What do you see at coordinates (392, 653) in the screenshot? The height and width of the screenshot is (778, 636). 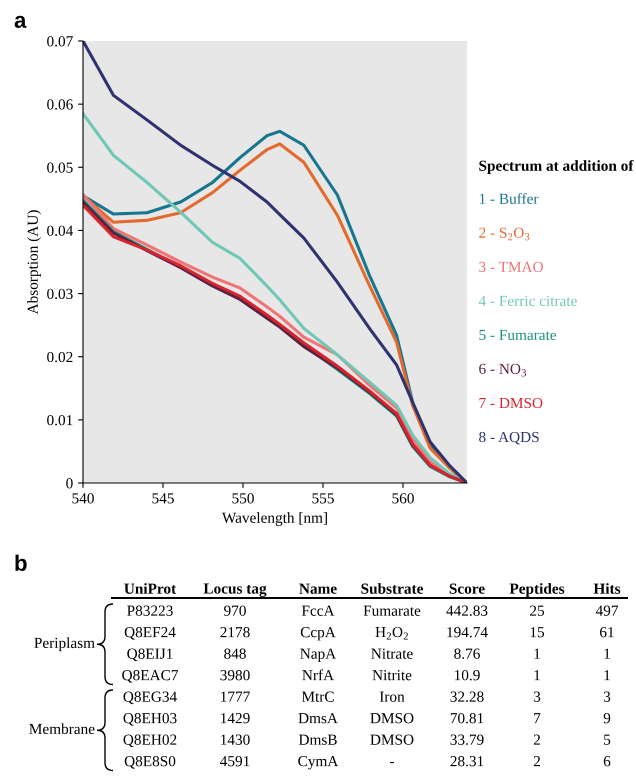 I see `text: Nitrate` at bounding box center [392, 653].